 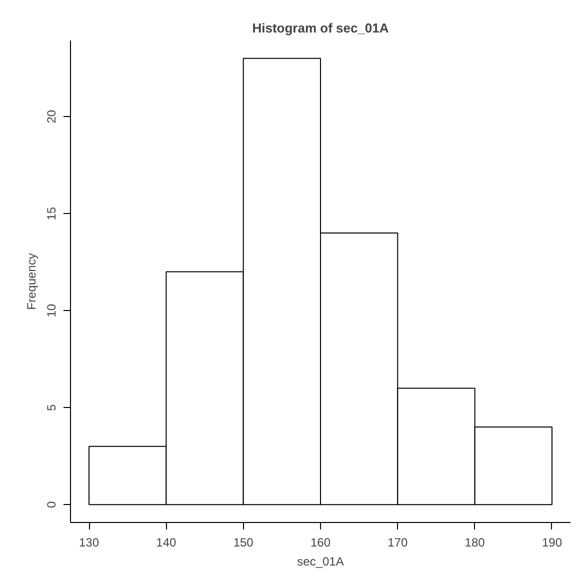 I want to click on y-axis-title: Frequency, so click(x=31, y=281).